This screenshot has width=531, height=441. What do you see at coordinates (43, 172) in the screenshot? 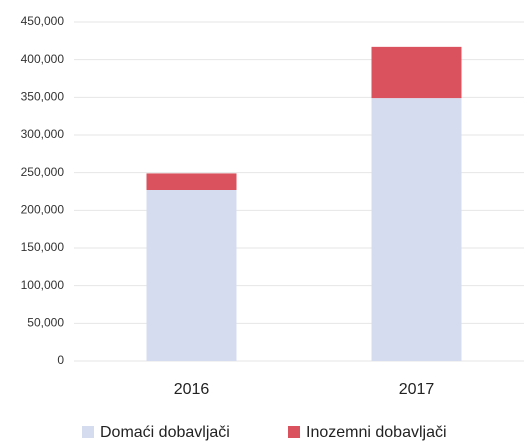
I see `y-tick-label: 250,000` at bounding box center [43, 172].